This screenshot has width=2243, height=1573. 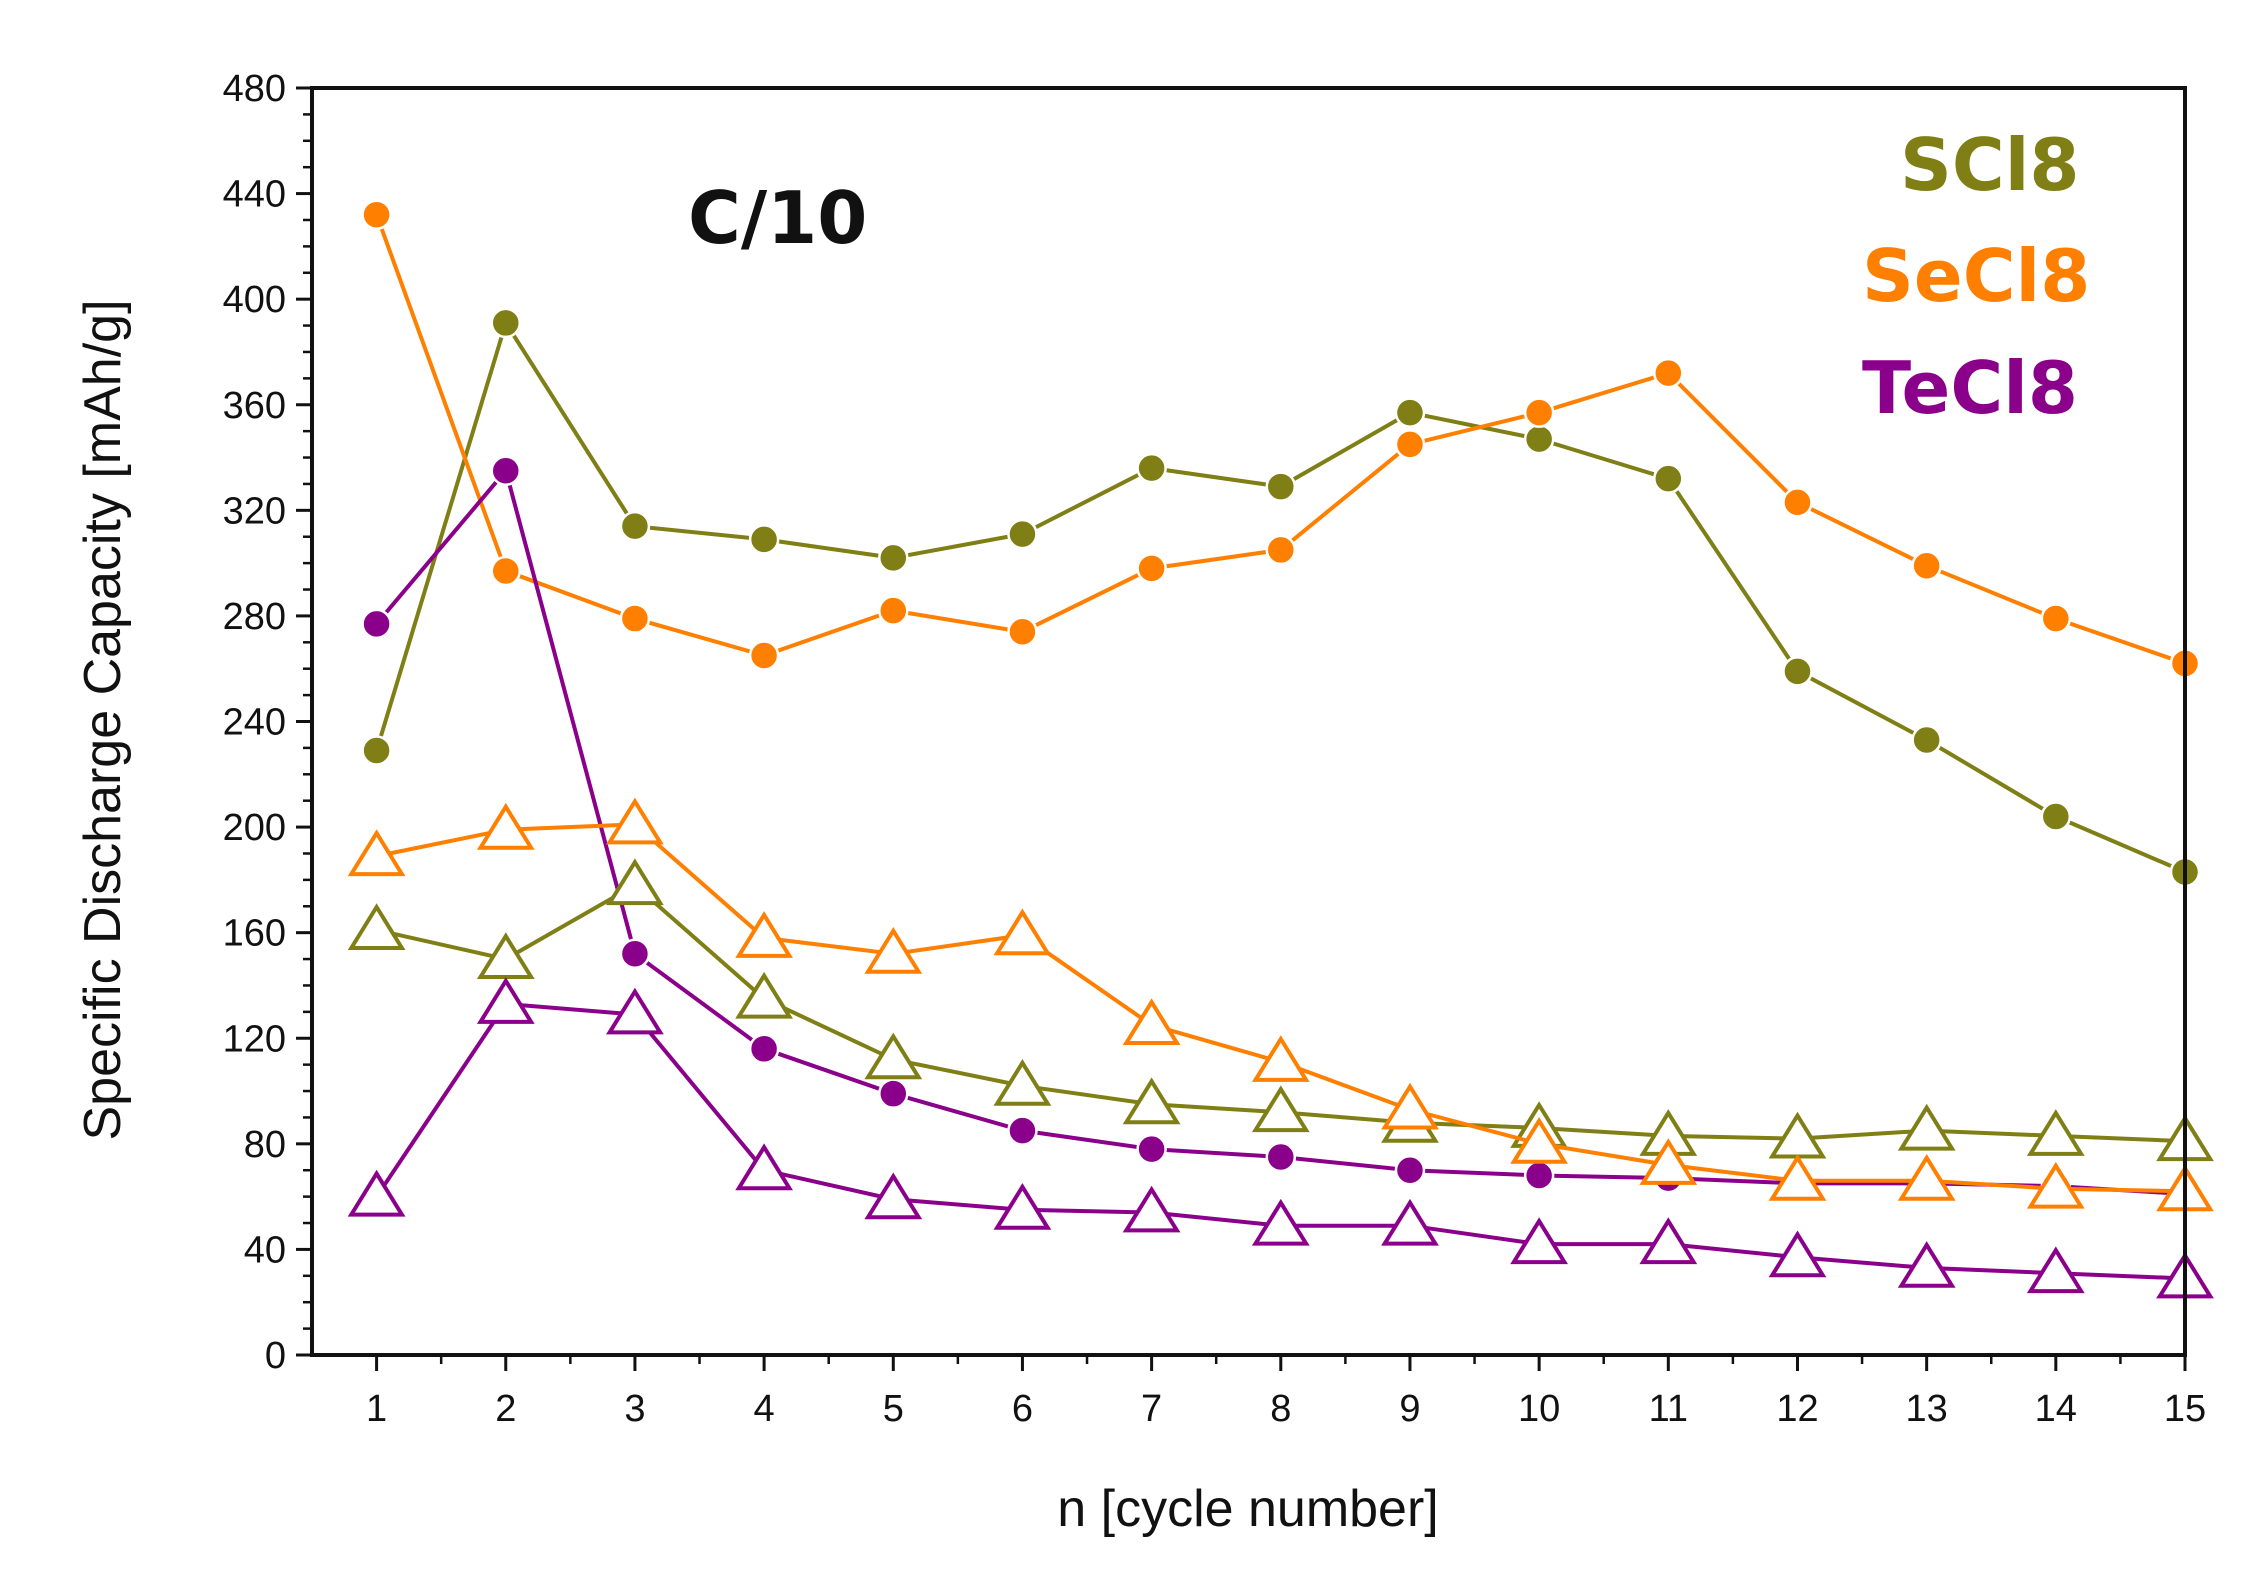 What do you see at coordinates (254, 723) in the screenshot?
I see `y-tick-label: 240` at bounding box center [254, 723].